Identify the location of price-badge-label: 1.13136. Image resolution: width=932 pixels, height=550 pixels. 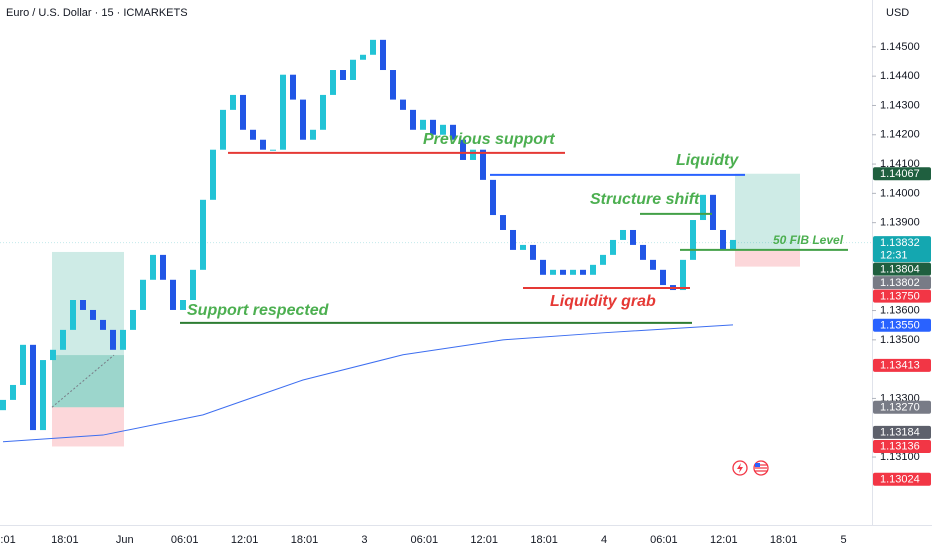
(900, 447).